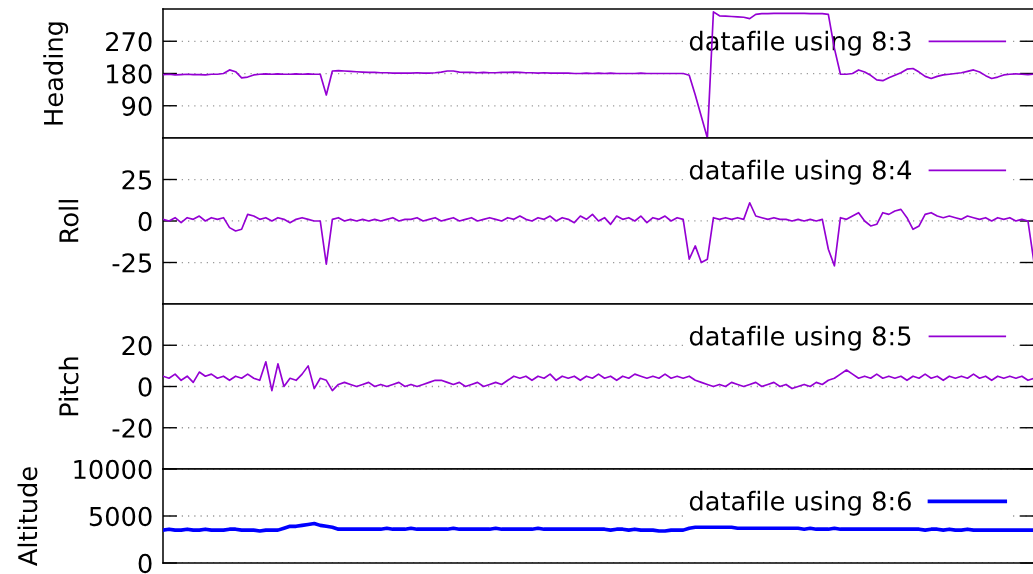 The image size is (1033, 574). What do you see at coordinates (68, 221) in the screenshot?
I see `y-axis-title: Roll` at bounding box center [68, 221].